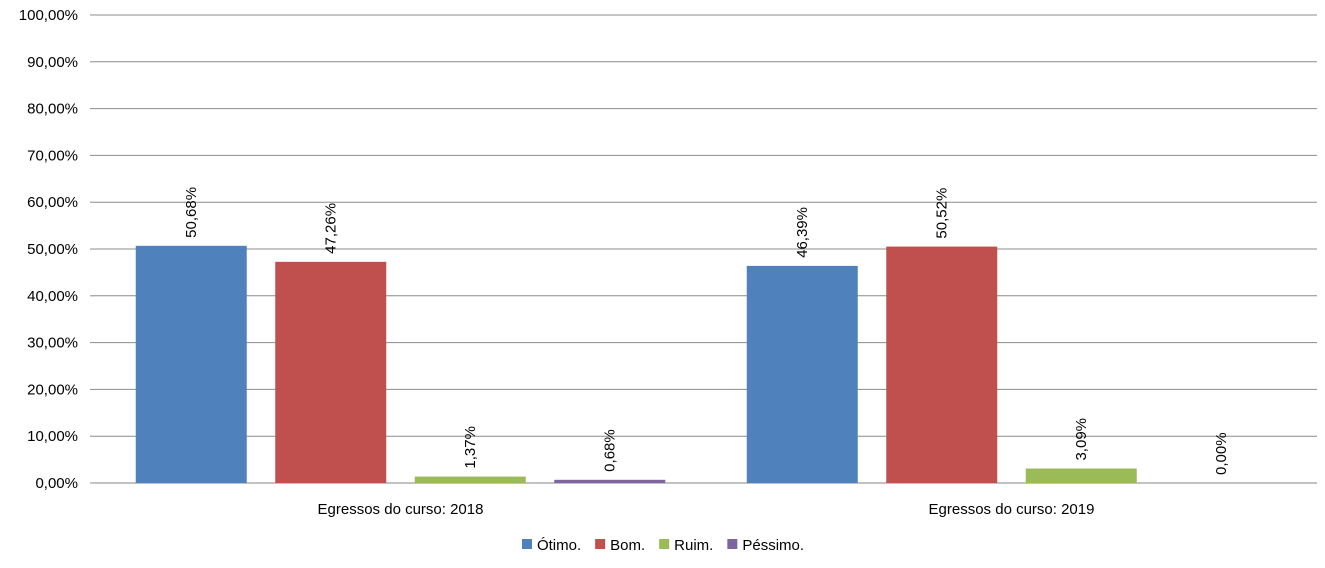  Describe the element at coordinates (1221, 453) in the screenshot. I see `data-label: 0,00%` at that location.